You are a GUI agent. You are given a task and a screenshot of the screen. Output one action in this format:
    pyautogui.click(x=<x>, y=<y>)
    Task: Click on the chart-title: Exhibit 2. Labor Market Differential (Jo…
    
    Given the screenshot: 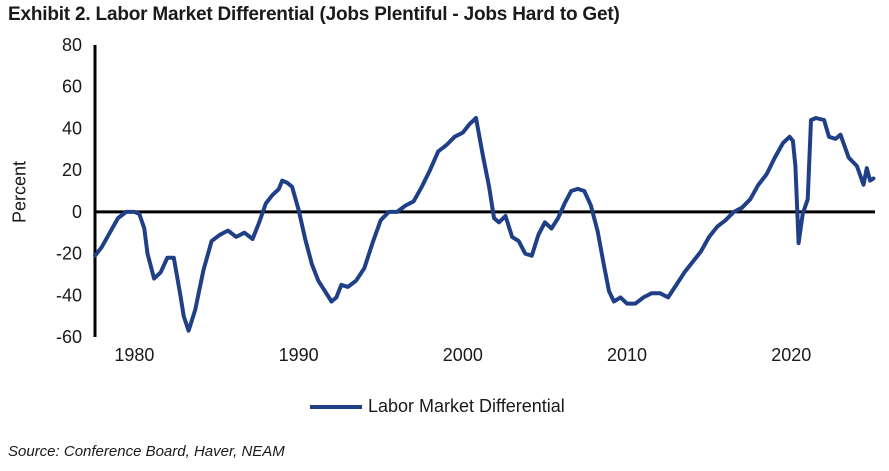 What is the action you would take?
    pyautogui.click(x=314, y=14)
    